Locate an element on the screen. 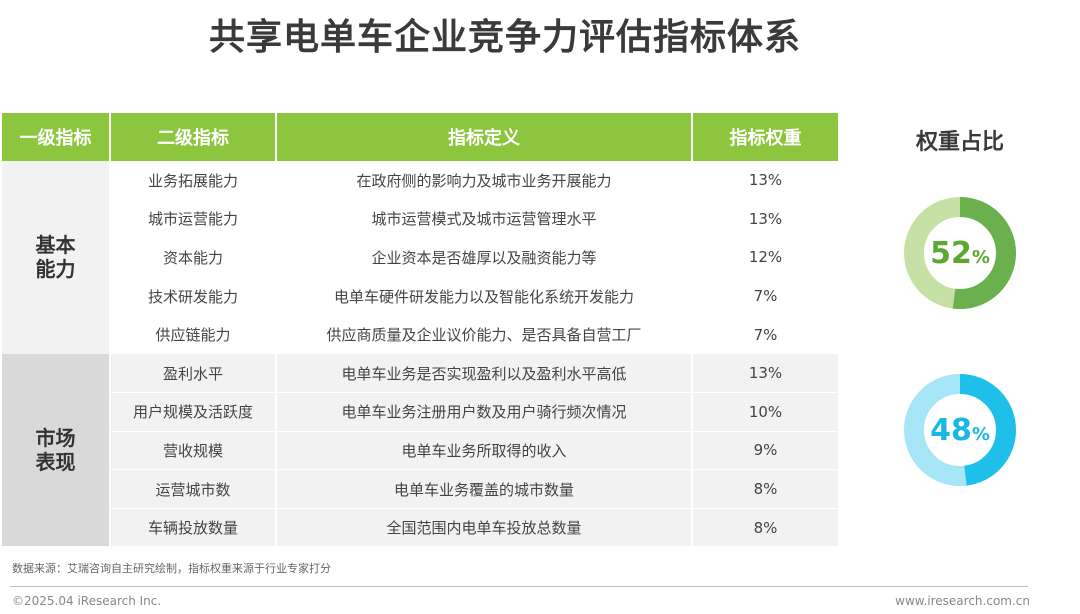  table-row: 技术研发能力 电单车硬件研发能力以及智能化系统开发能力 7% is located at coordinates (420, 296).